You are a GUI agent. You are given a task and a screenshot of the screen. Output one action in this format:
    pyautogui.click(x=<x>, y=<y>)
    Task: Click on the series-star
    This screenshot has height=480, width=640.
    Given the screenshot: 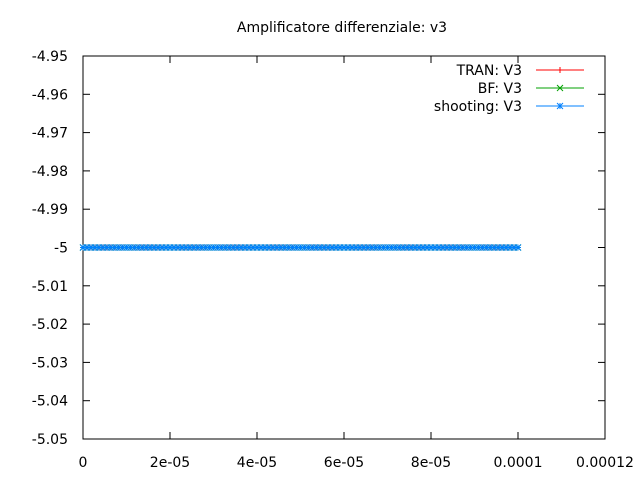 What is the action you would take?
    pyautogui.click(x=300, y=247)
    